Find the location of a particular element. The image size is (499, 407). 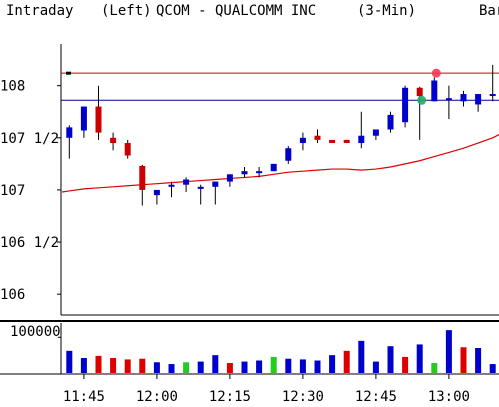

volume-tick-label: 100000 is located at coordinates (35, 332).